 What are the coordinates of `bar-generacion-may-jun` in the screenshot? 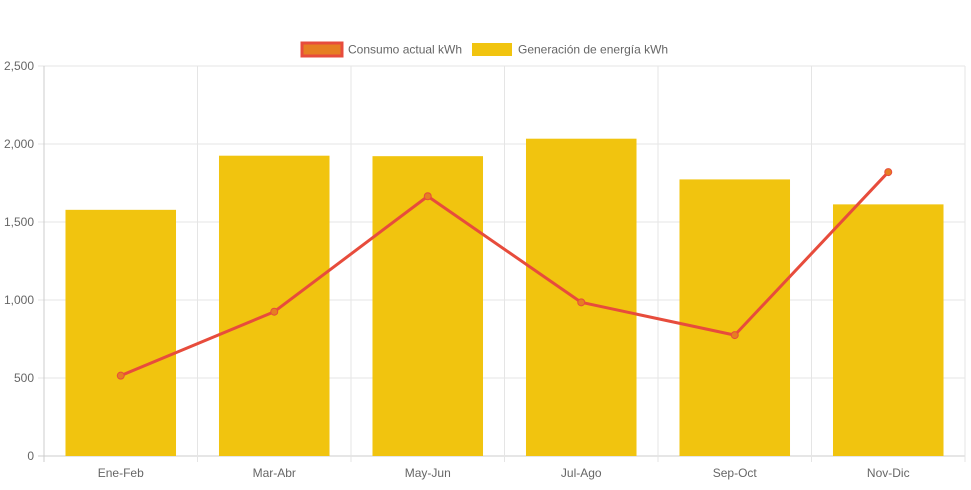 It's located at (428, 306).